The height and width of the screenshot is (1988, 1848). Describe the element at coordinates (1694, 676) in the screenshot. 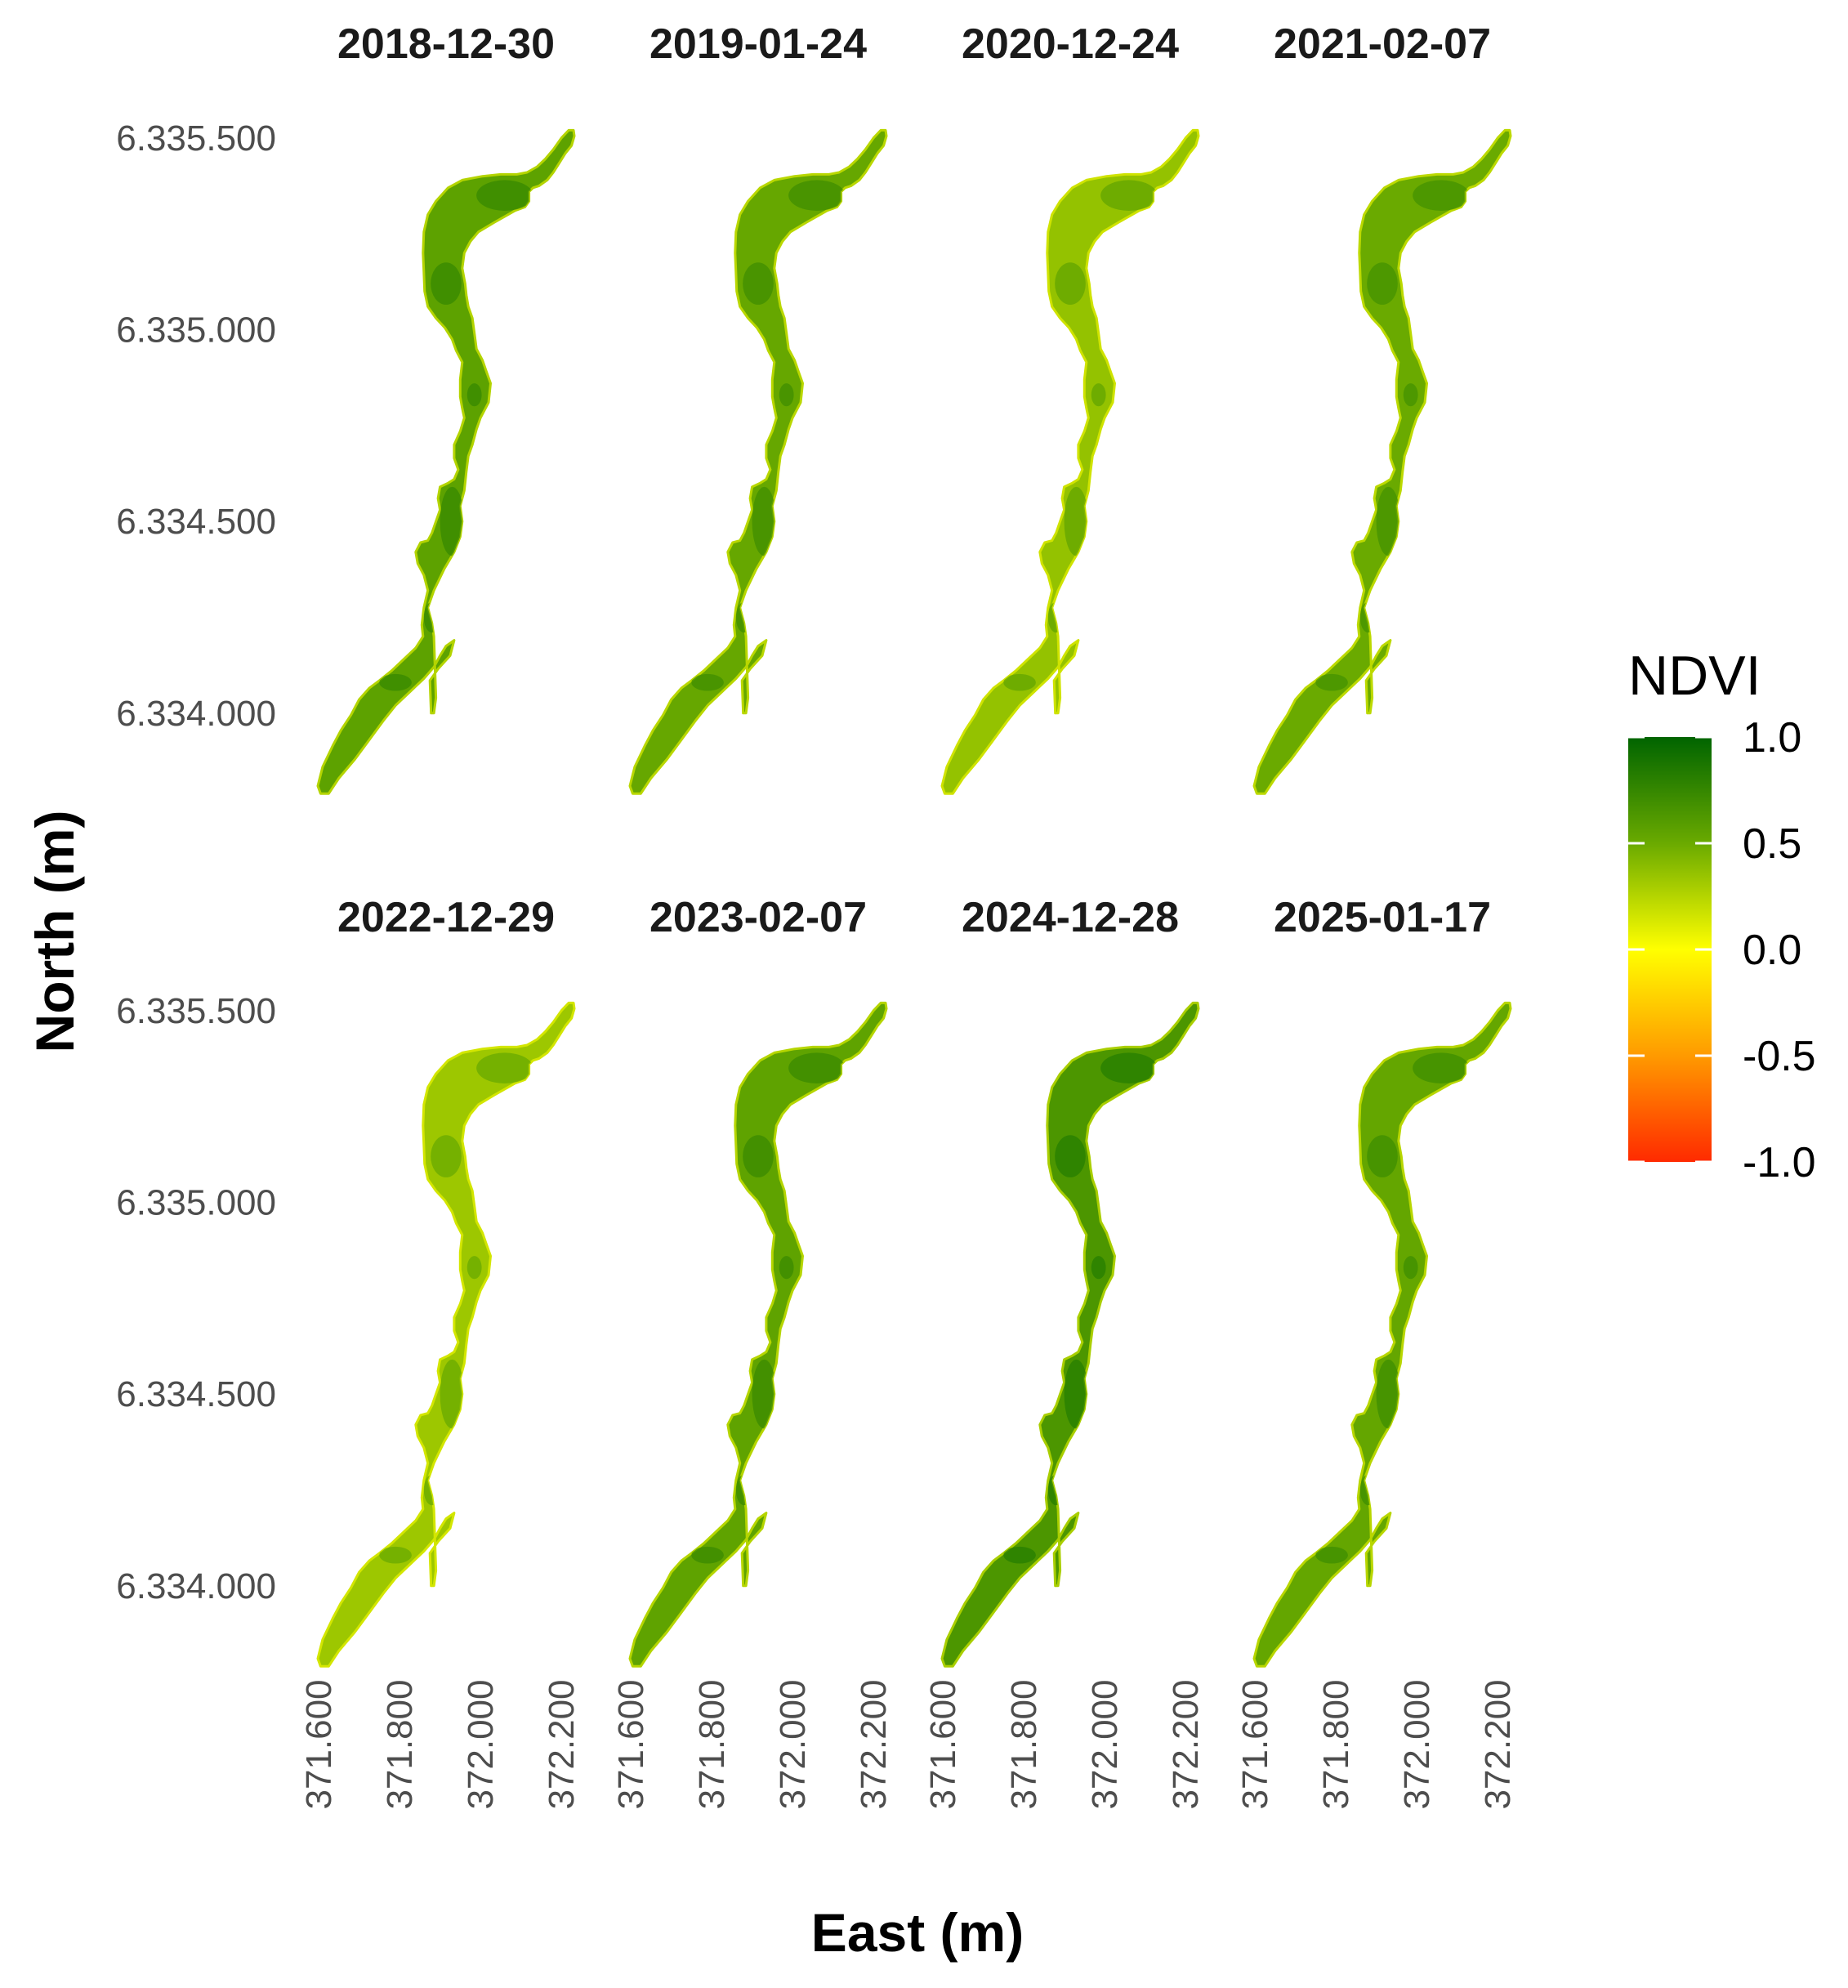

I see `legend-title: NDVI` at that location.